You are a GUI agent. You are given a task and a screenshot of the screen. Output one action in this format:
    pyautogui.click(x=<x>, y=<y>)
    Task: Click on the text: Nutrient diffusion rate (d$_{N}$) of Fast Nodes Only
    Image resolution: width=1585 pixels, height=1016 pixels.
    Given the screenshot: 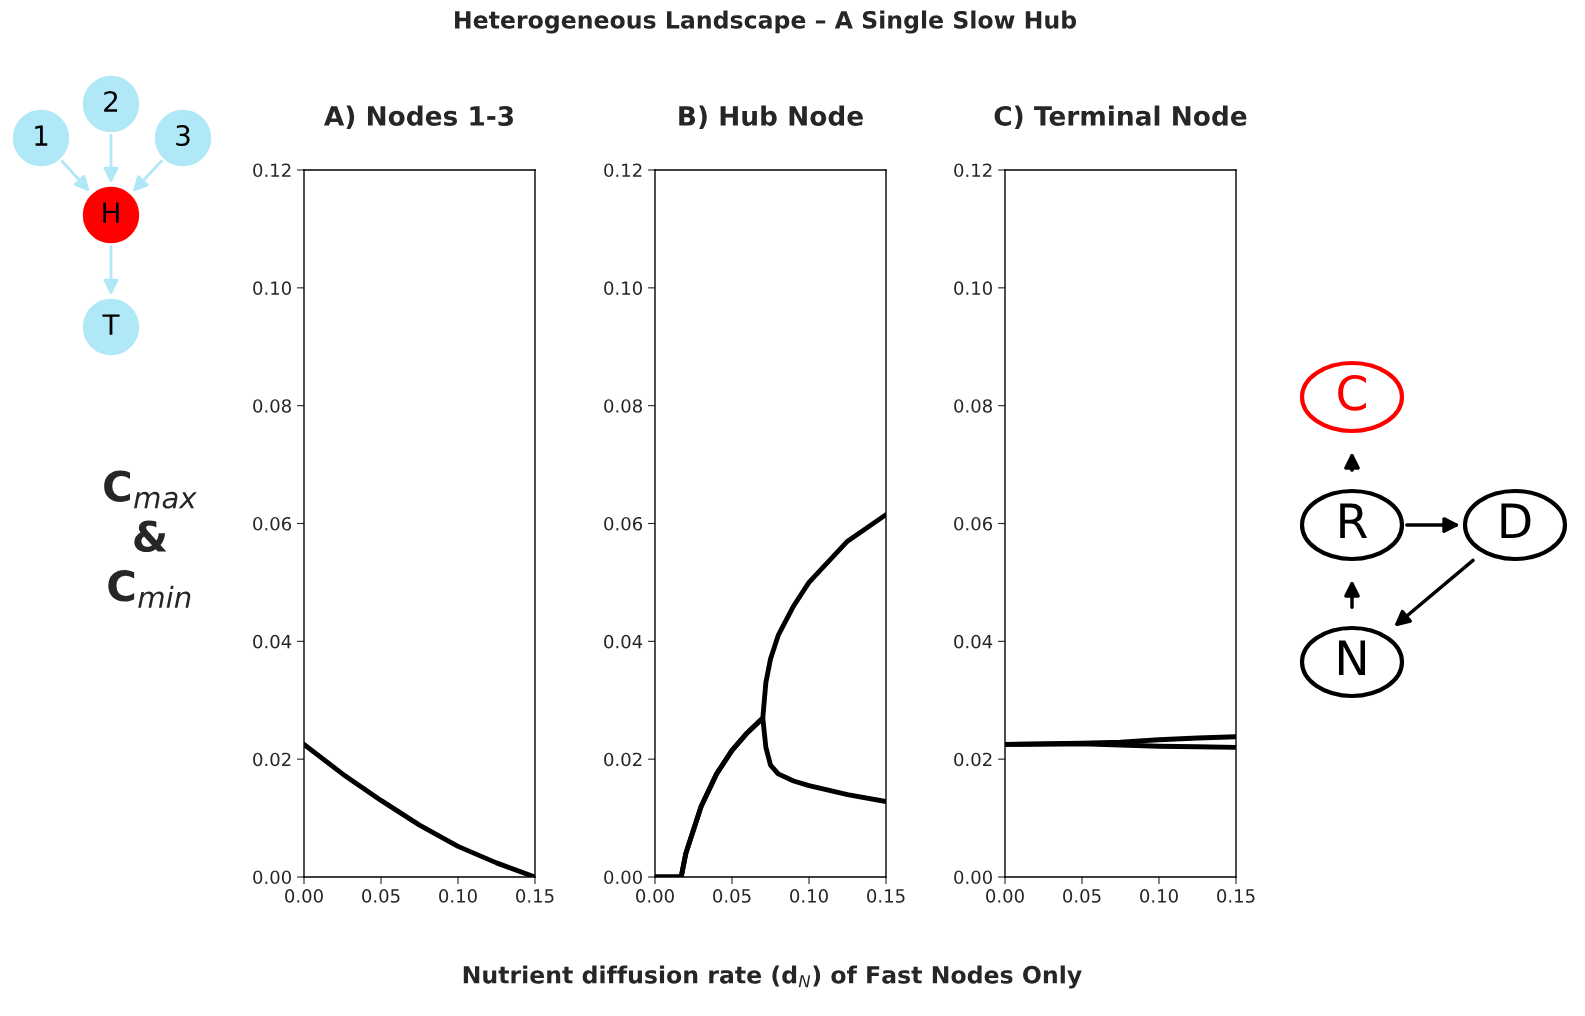 What is the action you would take?
    pyautogui.click(x=772, y=977)
    